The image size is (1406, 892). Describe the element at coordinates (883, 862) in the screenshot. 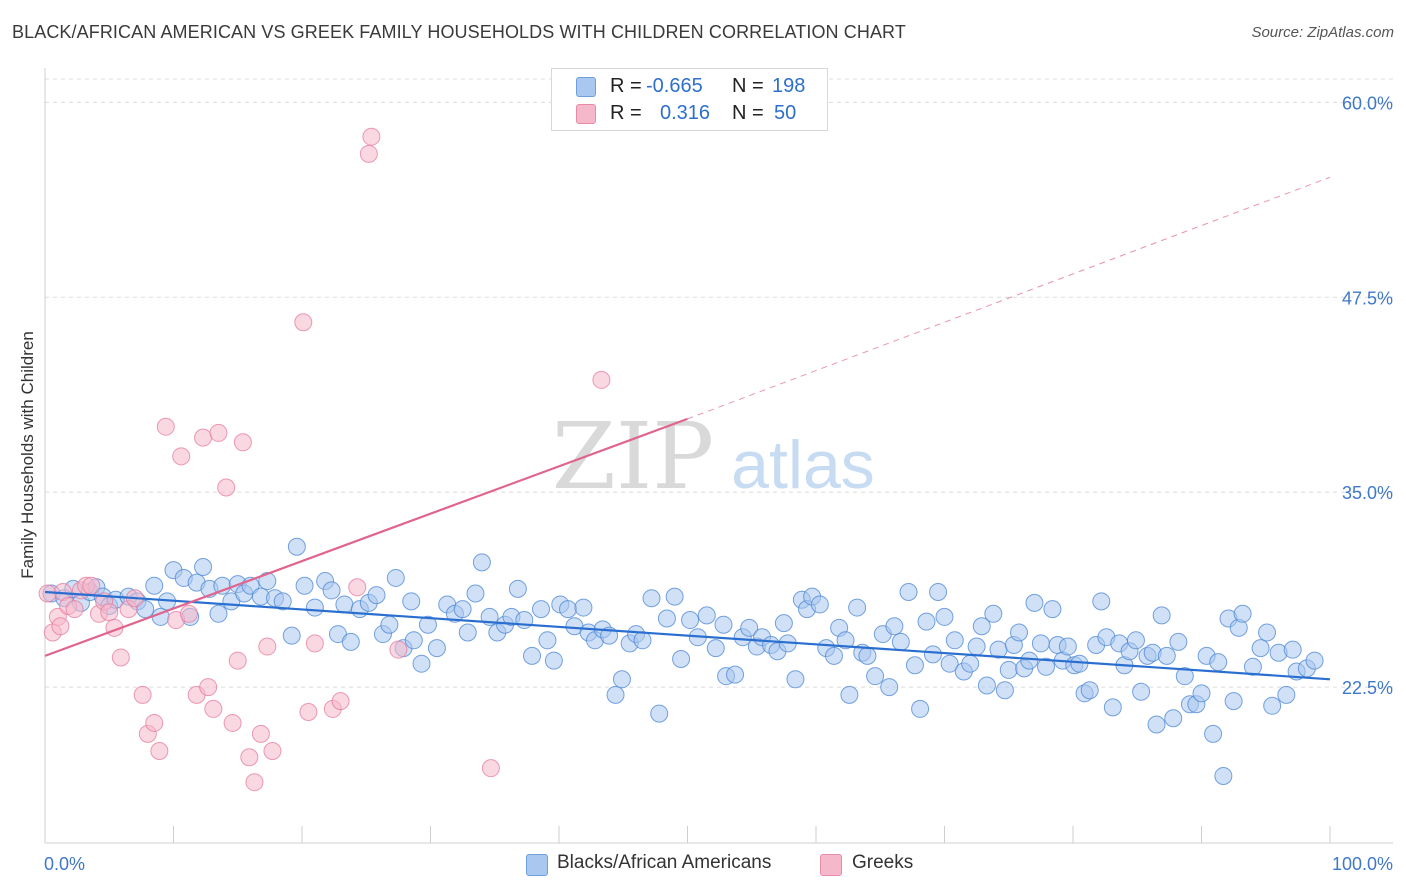

I see `bottom-legend-label-greeks: Greeks` at that location.